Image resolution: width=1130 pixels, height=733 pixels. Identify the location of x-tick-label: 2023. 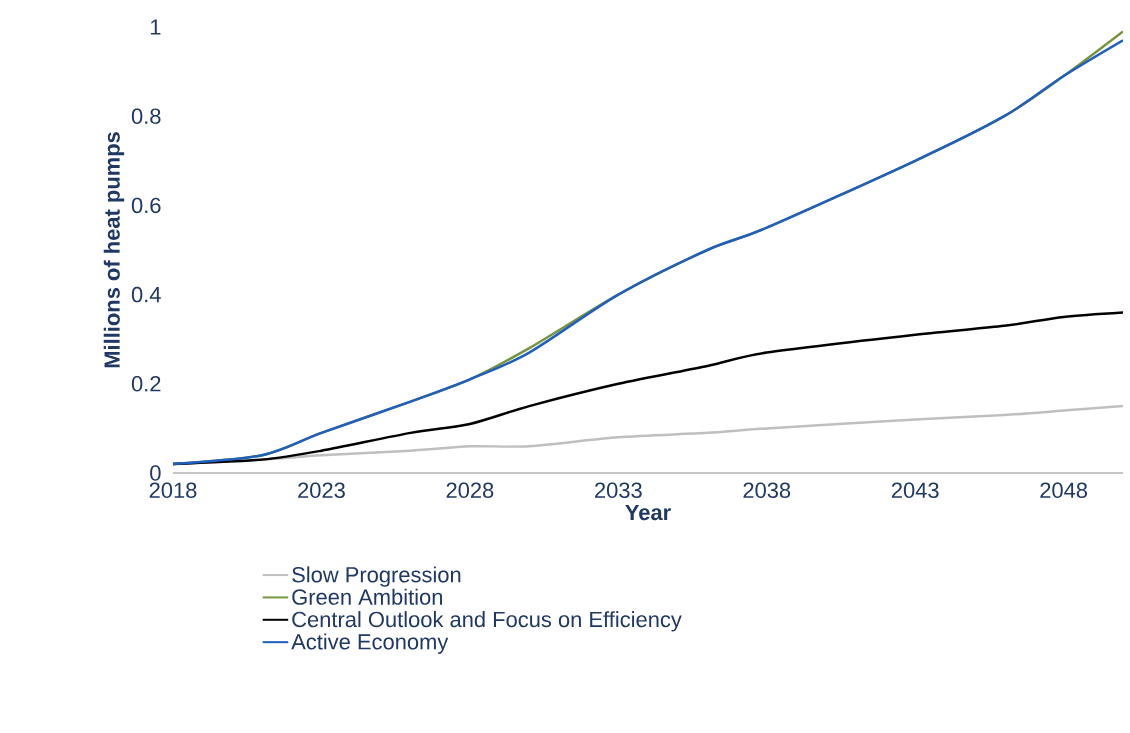
(321, 490).